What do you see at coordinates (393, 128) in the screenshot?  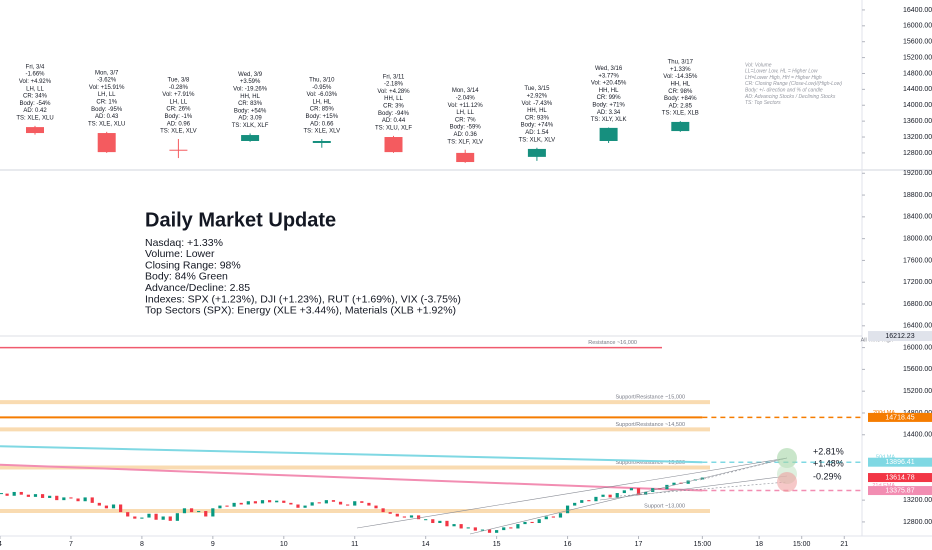 I see `day-stat: TS: XLU, XLF` at bounding box center [393, 128].